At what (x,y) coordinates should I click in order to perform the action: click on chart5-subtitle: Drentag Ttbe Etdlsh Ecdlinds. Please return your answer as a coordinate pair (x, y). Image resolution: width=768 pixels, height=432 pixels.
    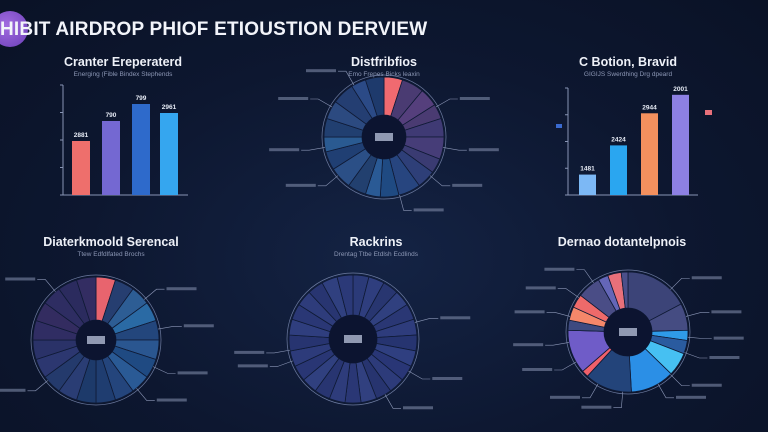
    Looking at the image, I should click on (376, 254).